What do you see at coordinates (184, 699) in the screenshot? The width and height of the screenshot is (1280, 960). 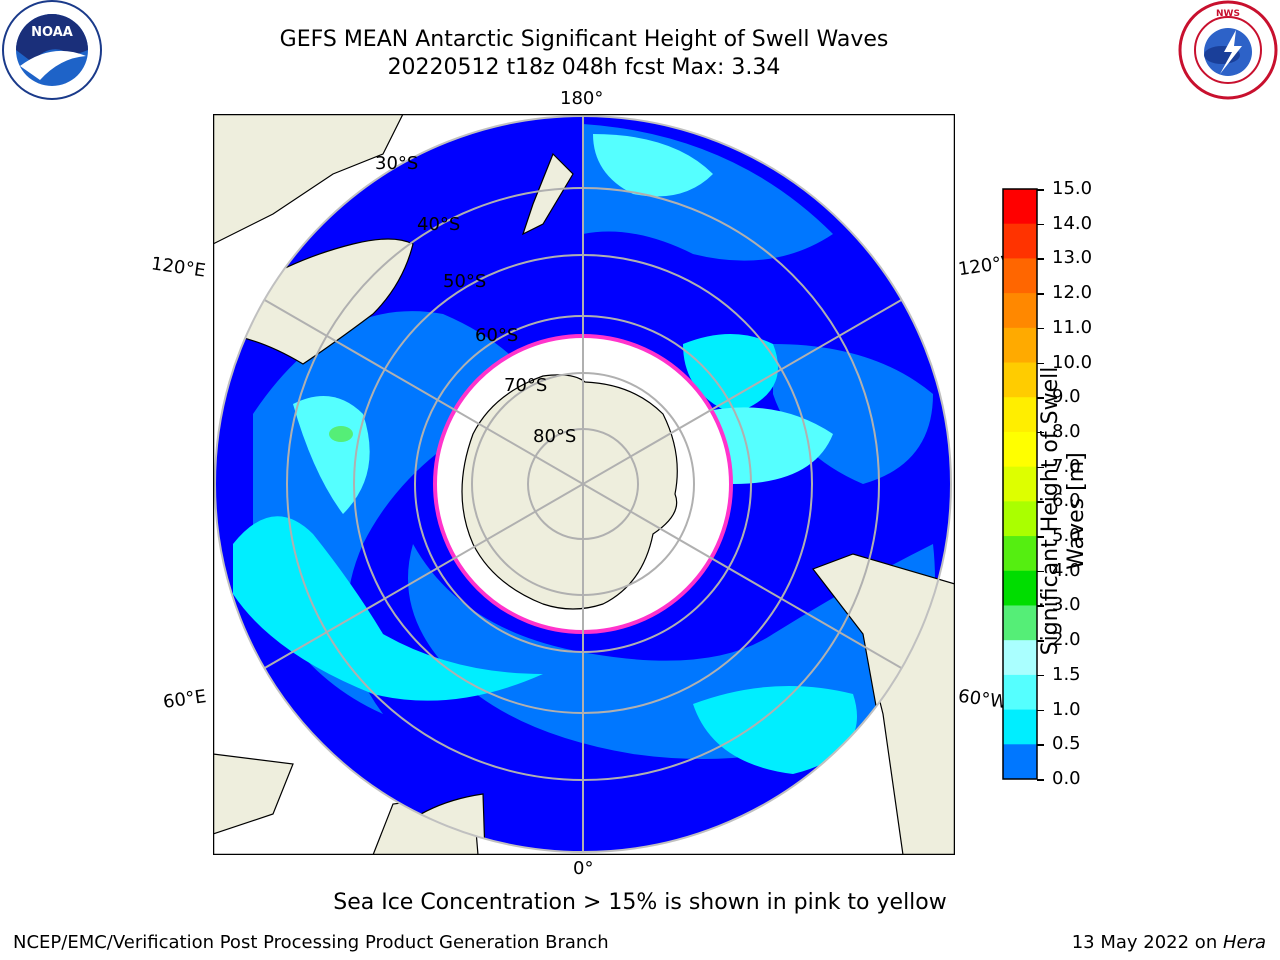 I see `lon-label-60e: 60°E` at bounding box center [184, 699].